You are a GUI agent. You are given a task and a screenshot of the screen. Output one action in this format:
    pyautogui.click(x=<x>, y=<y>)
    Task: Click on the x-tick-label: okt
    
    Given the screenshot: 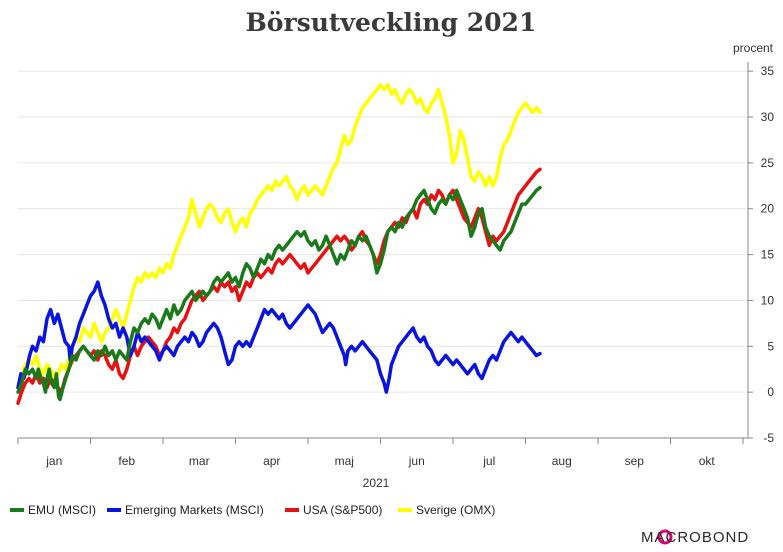 What is the action you would take?
    pyautogui.click(x=707, y=461)
    